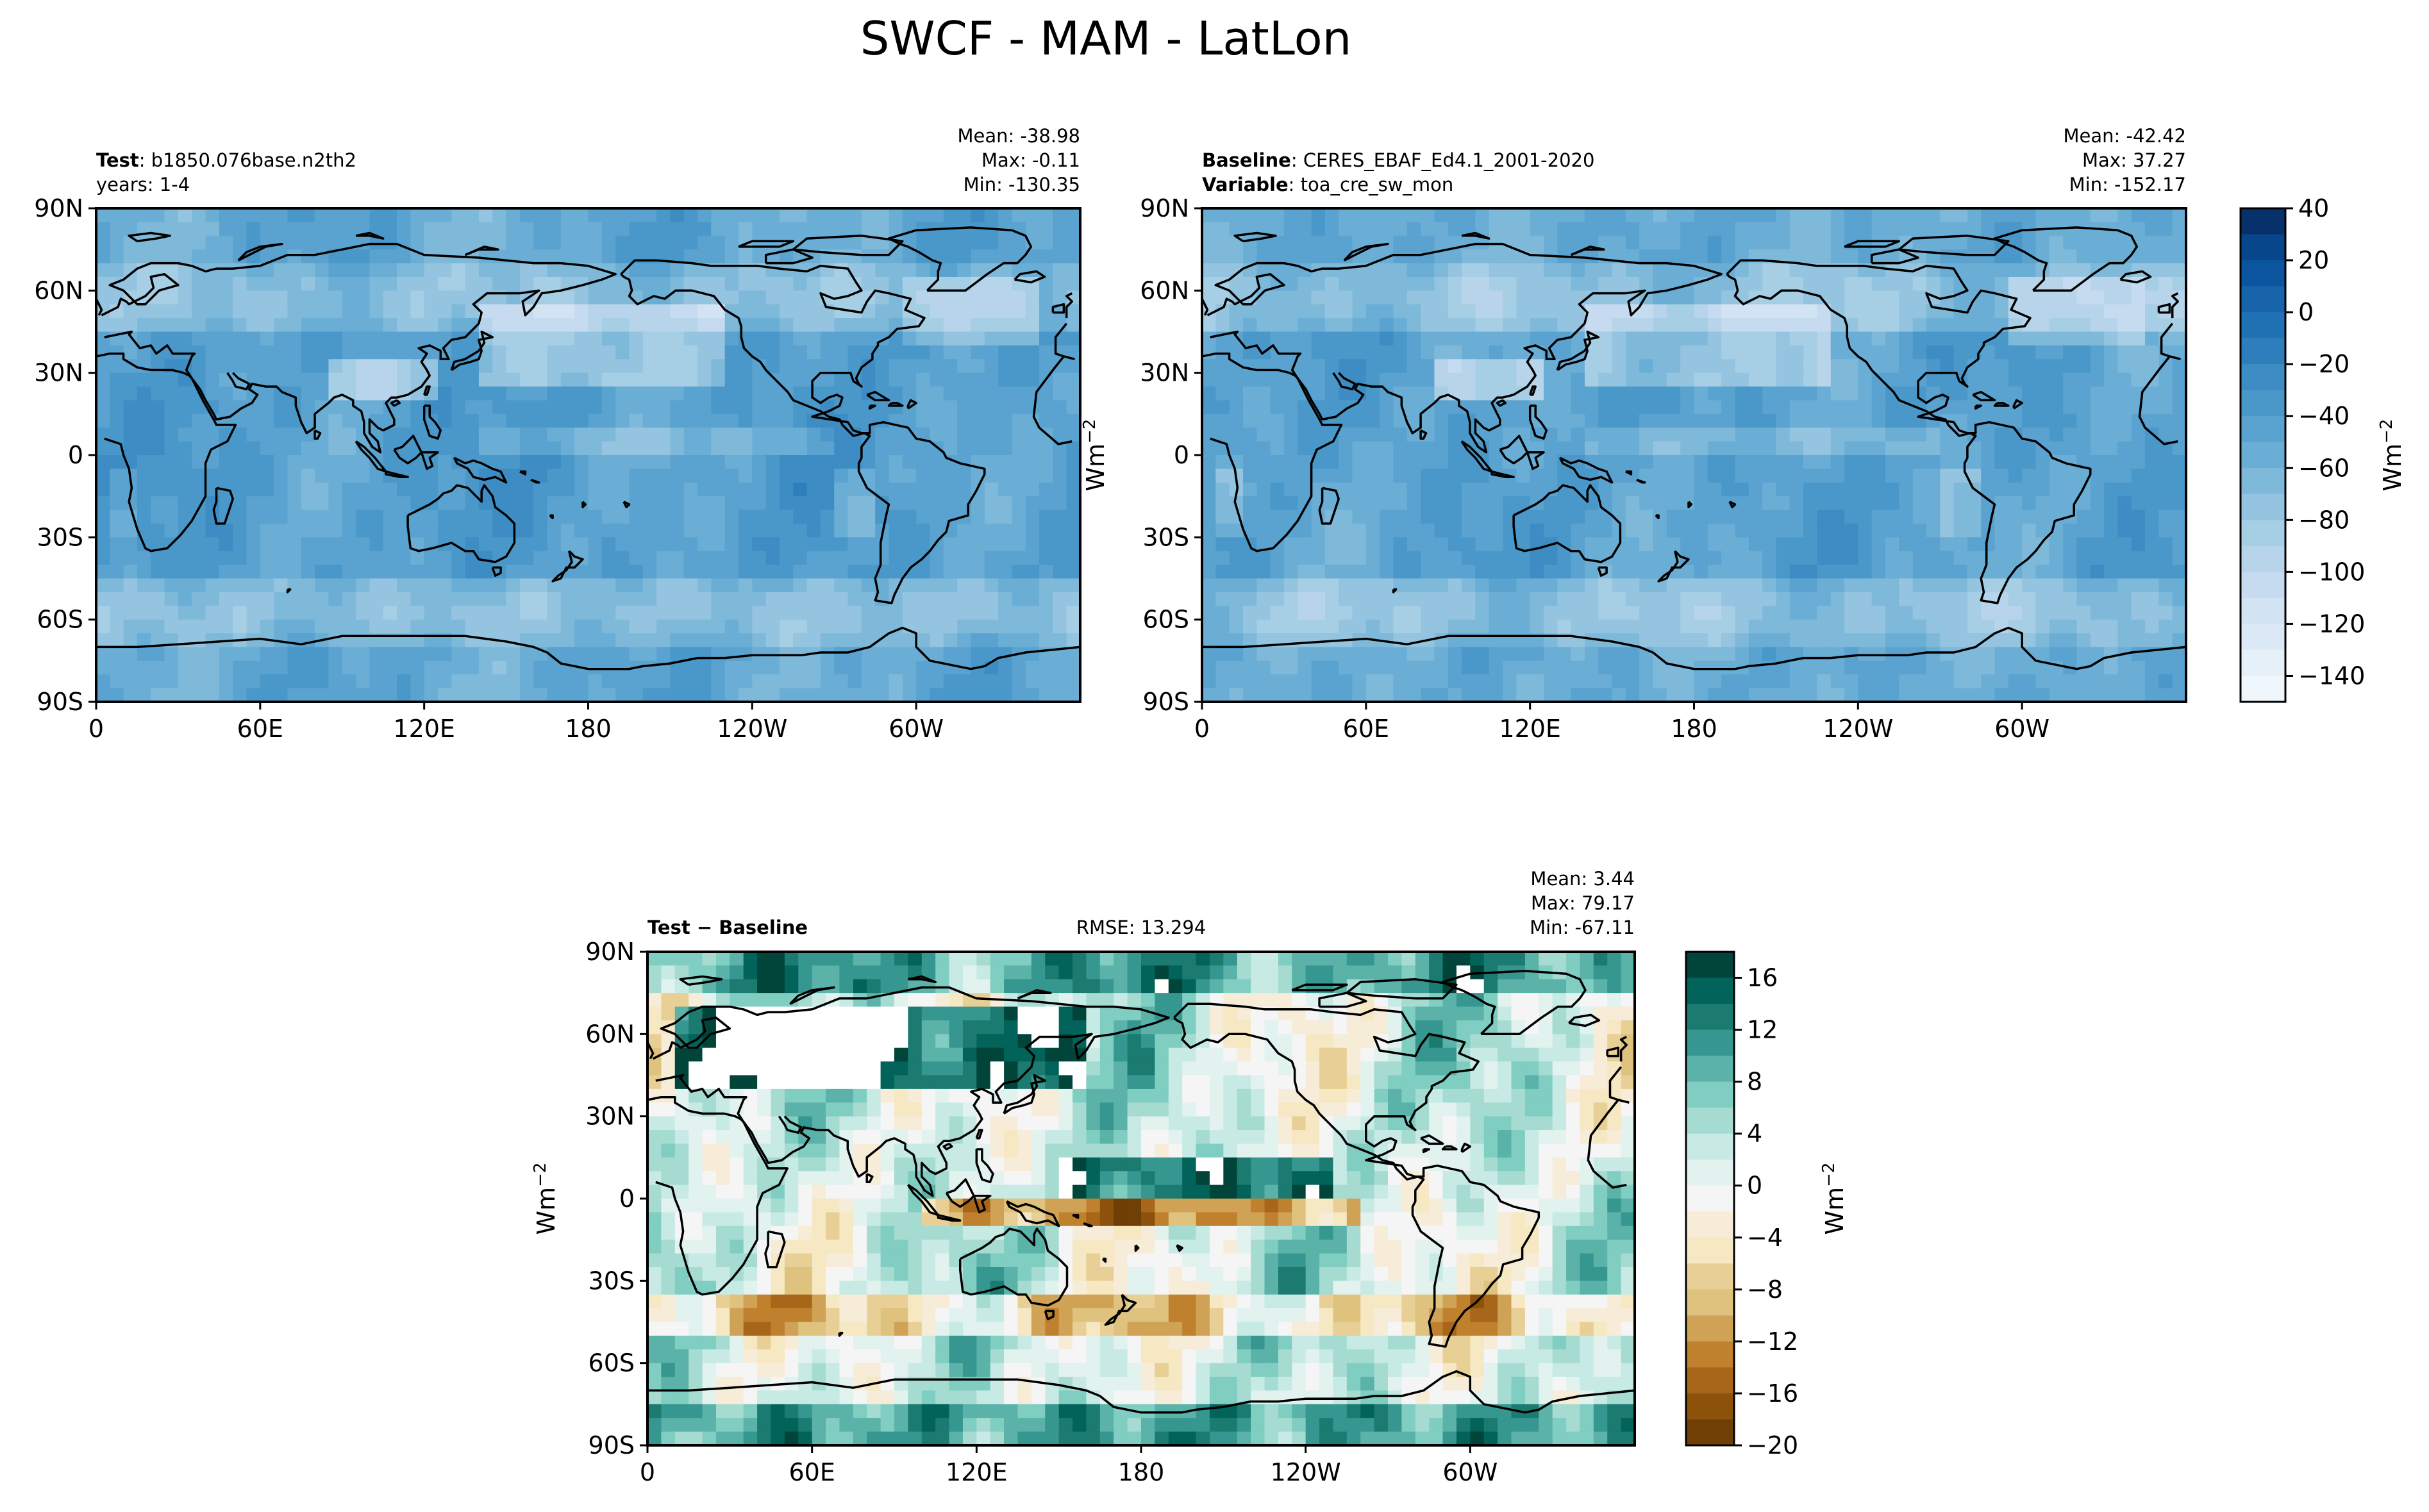 This screenshot has height=1512, width=2429. I want to click on xtick-label: 120W, so click(752, 729).